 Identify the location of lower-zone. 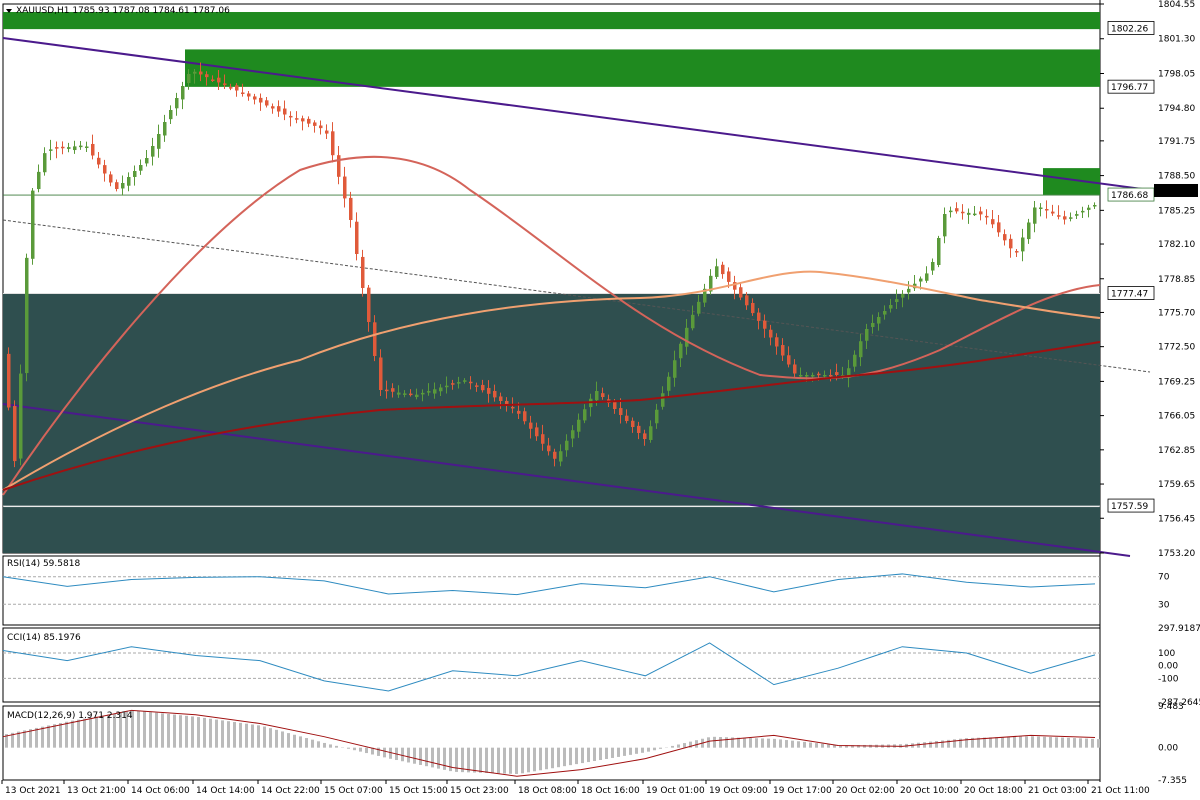
(551, 530).